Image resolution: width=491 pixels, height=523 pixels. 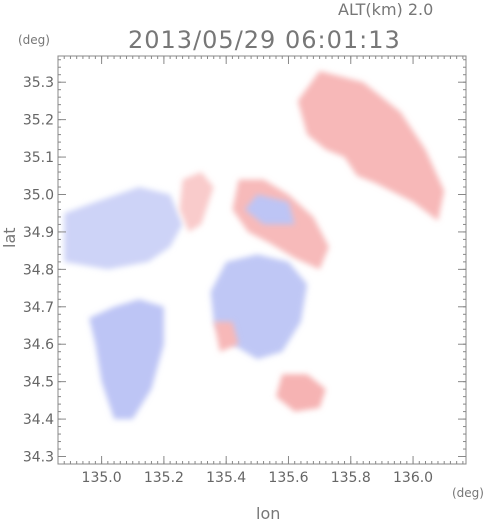 I want to click on region-west-blue, so click(x=123, y=228).